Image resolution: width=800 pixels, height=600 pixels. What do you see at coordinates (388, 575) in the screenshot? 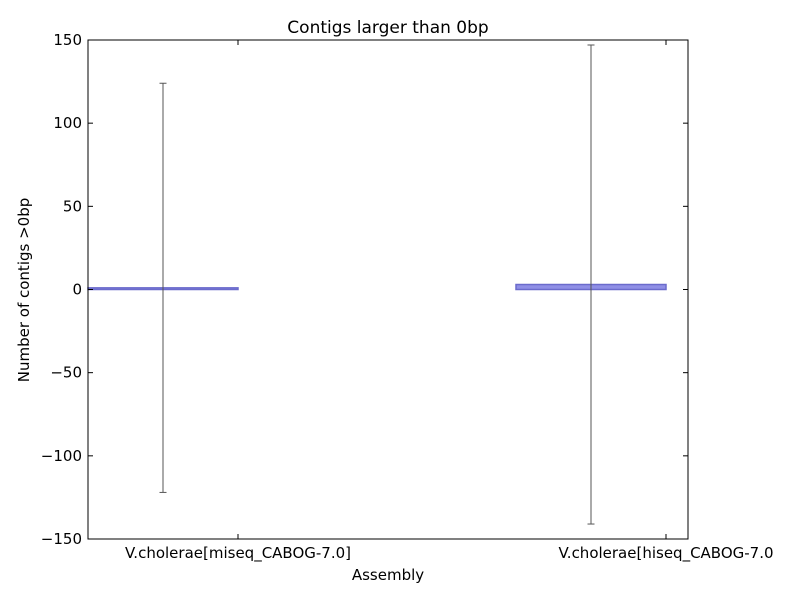
I see `x-axis-label: Assembly` at bounding box center [388, 575].